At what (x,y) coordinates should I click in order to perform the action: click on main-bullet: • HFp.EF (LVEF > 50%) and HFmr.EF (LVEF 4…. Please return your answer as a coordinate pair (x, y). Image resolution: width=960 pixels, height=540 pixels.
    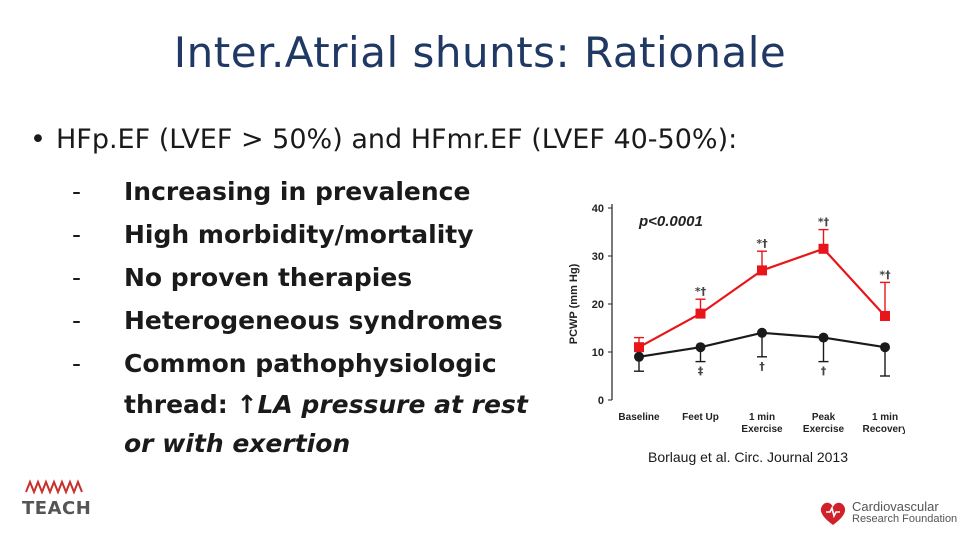
    Looking at the image, I should click on (383, 139).